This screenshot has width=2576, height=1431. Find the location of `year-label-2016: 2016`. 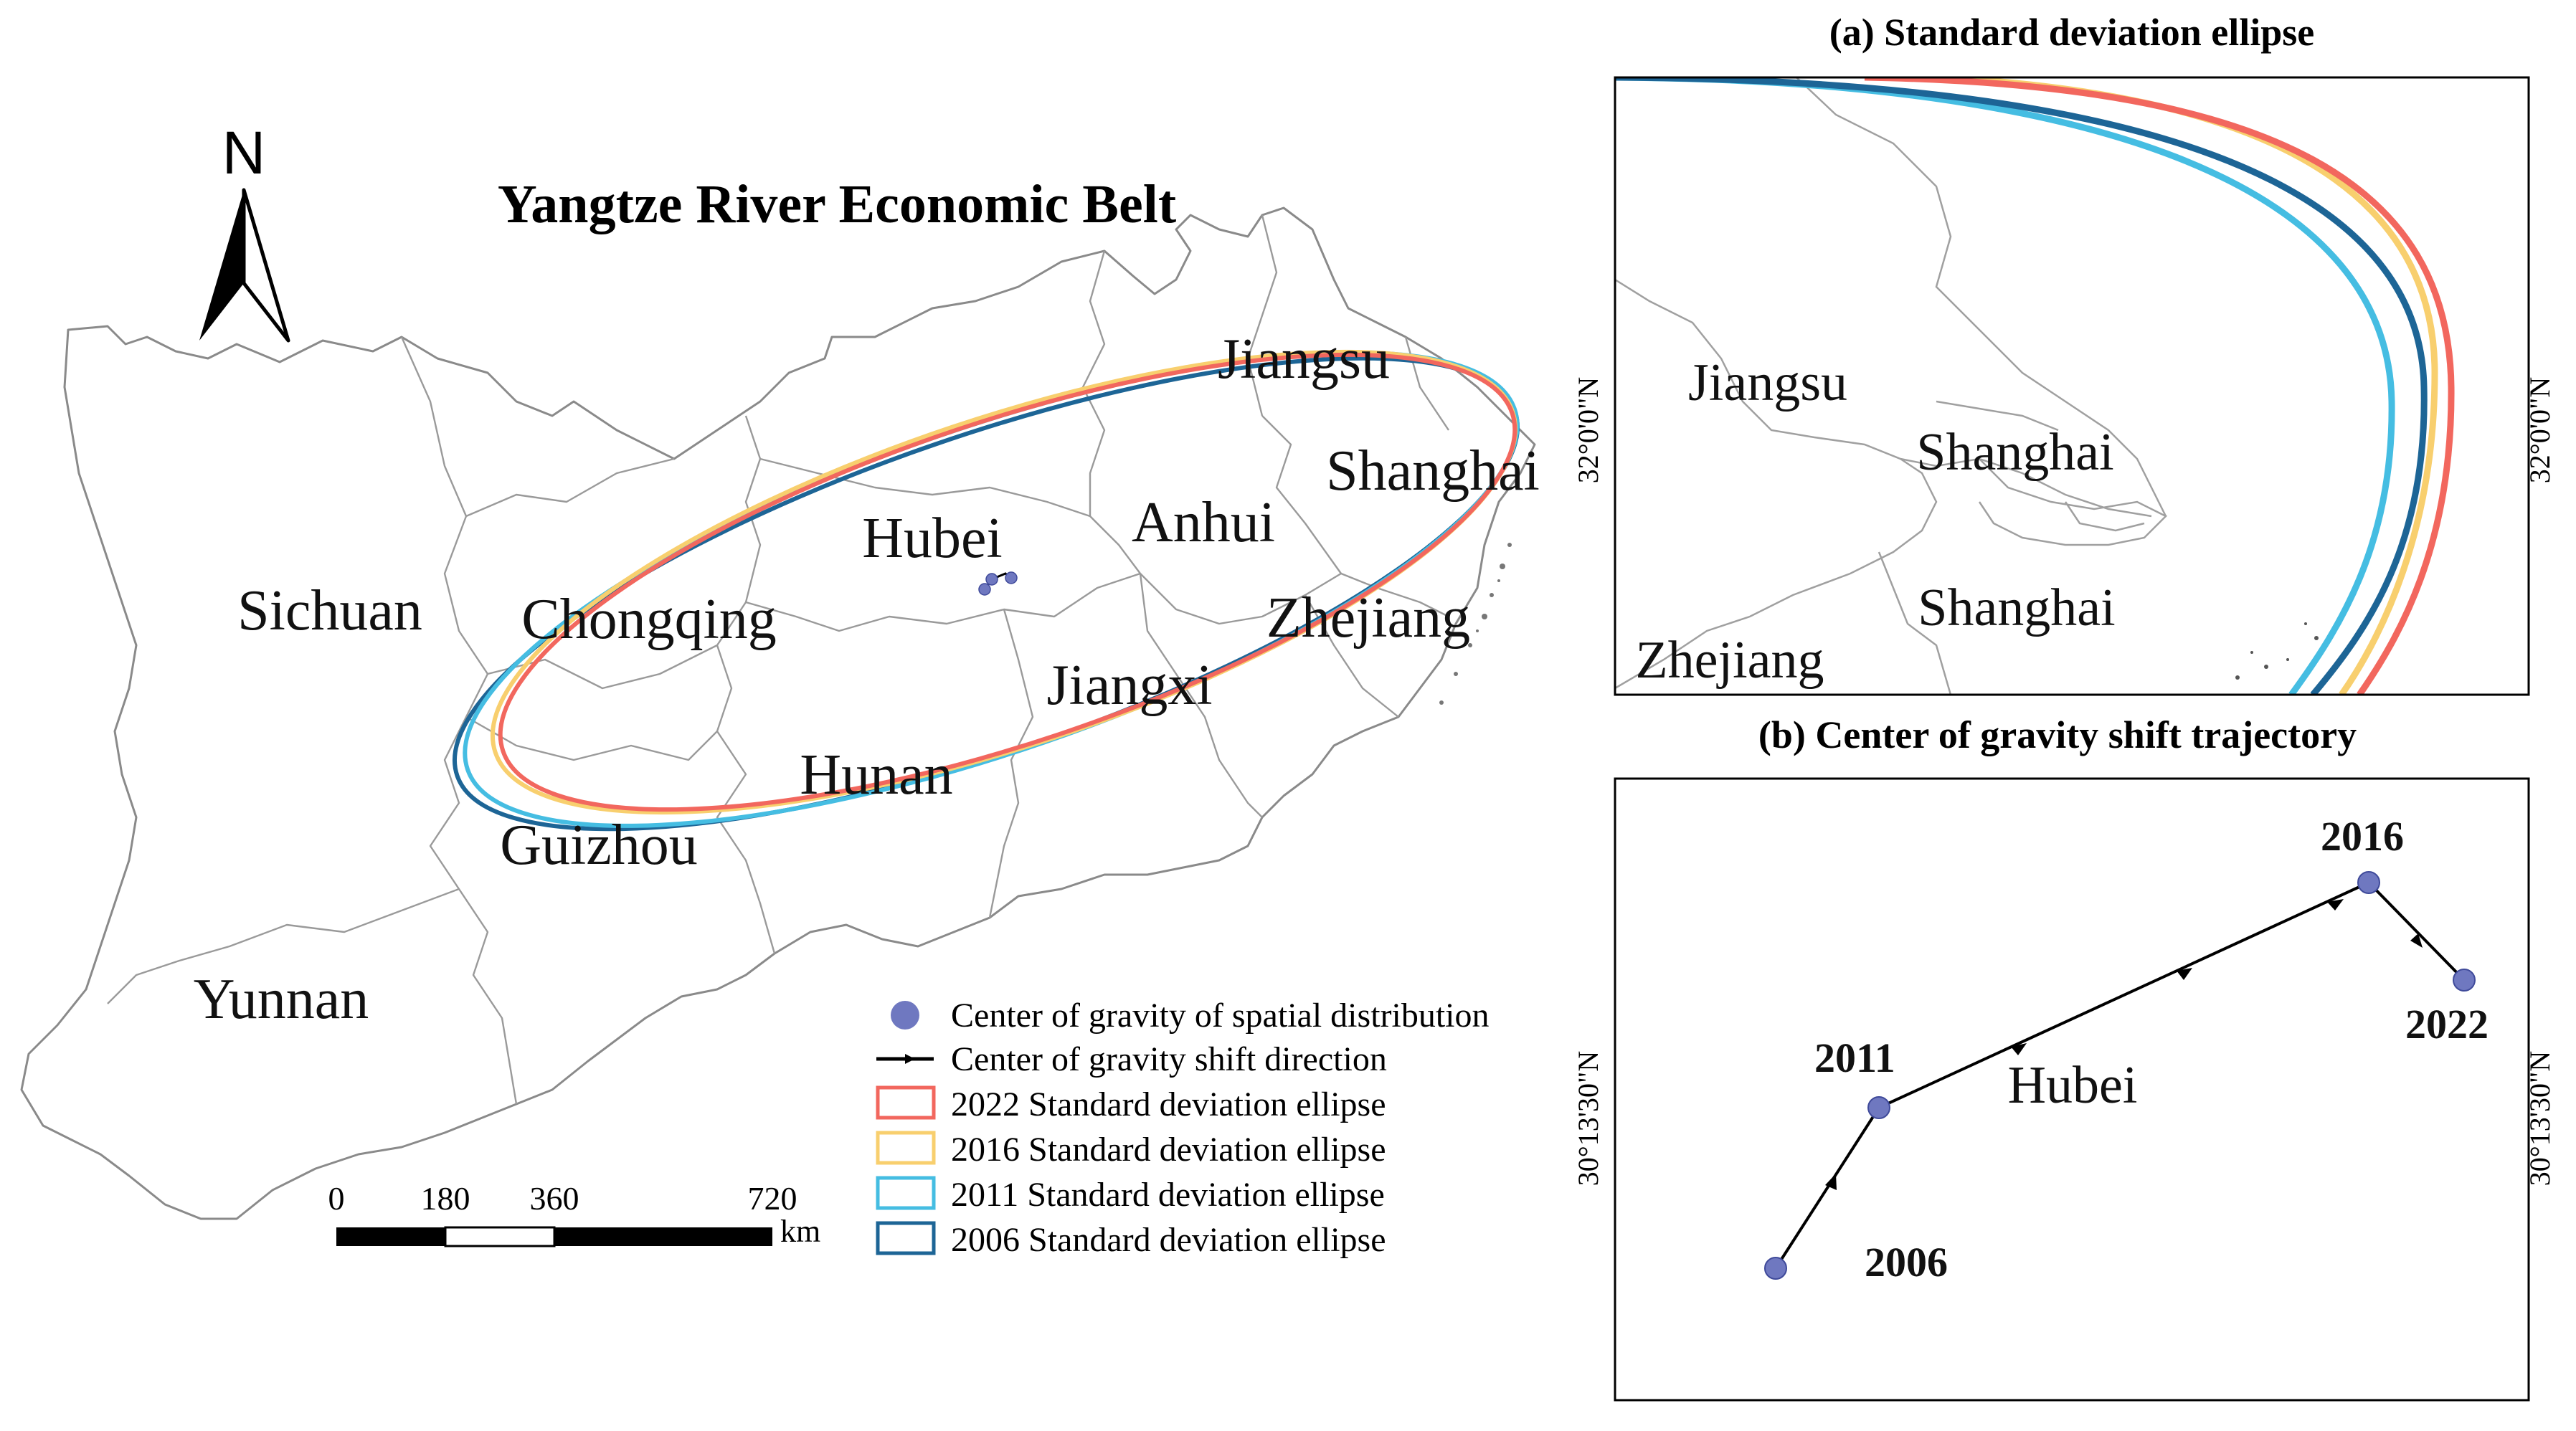

year-label-2016: 2016 is located at coordinates (2362, 836).